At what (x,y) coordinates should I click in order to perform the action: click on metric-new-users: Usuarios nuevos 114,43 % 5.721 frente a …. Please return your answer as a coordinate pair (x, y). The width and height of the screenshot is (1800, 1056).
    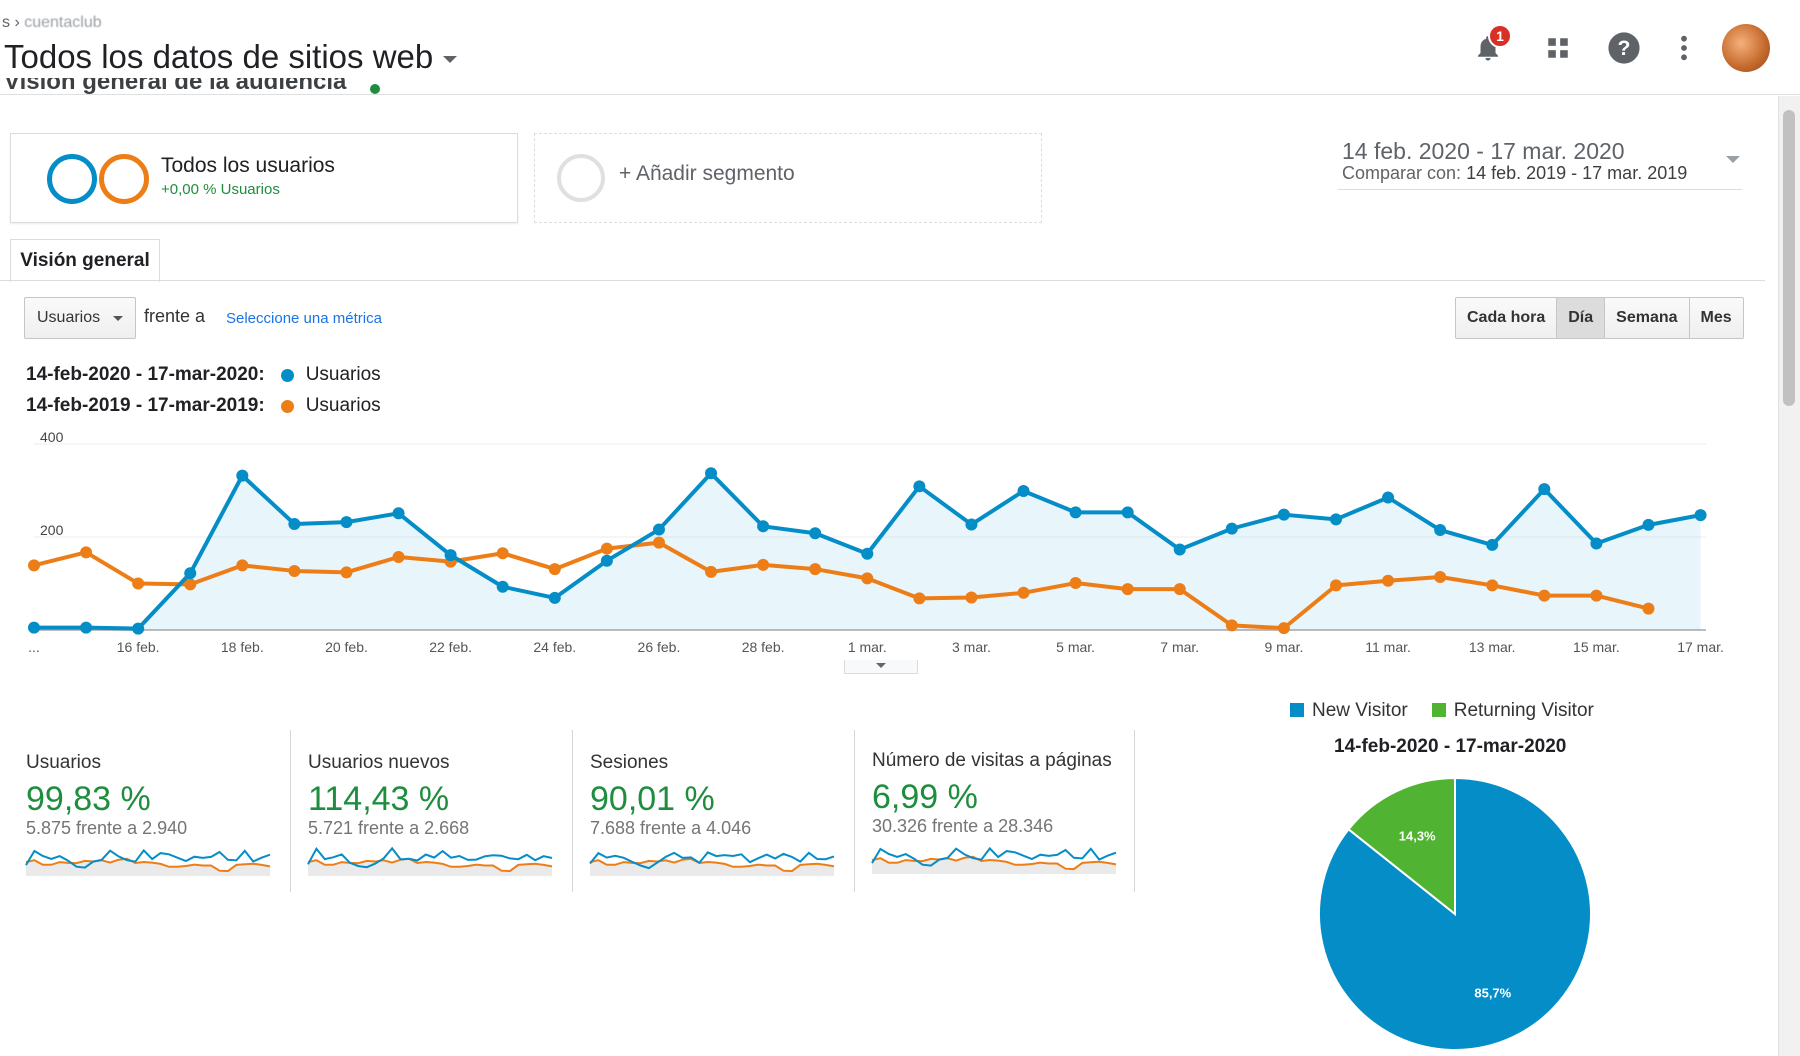
    Looking at the image, I should click on (440, 813).